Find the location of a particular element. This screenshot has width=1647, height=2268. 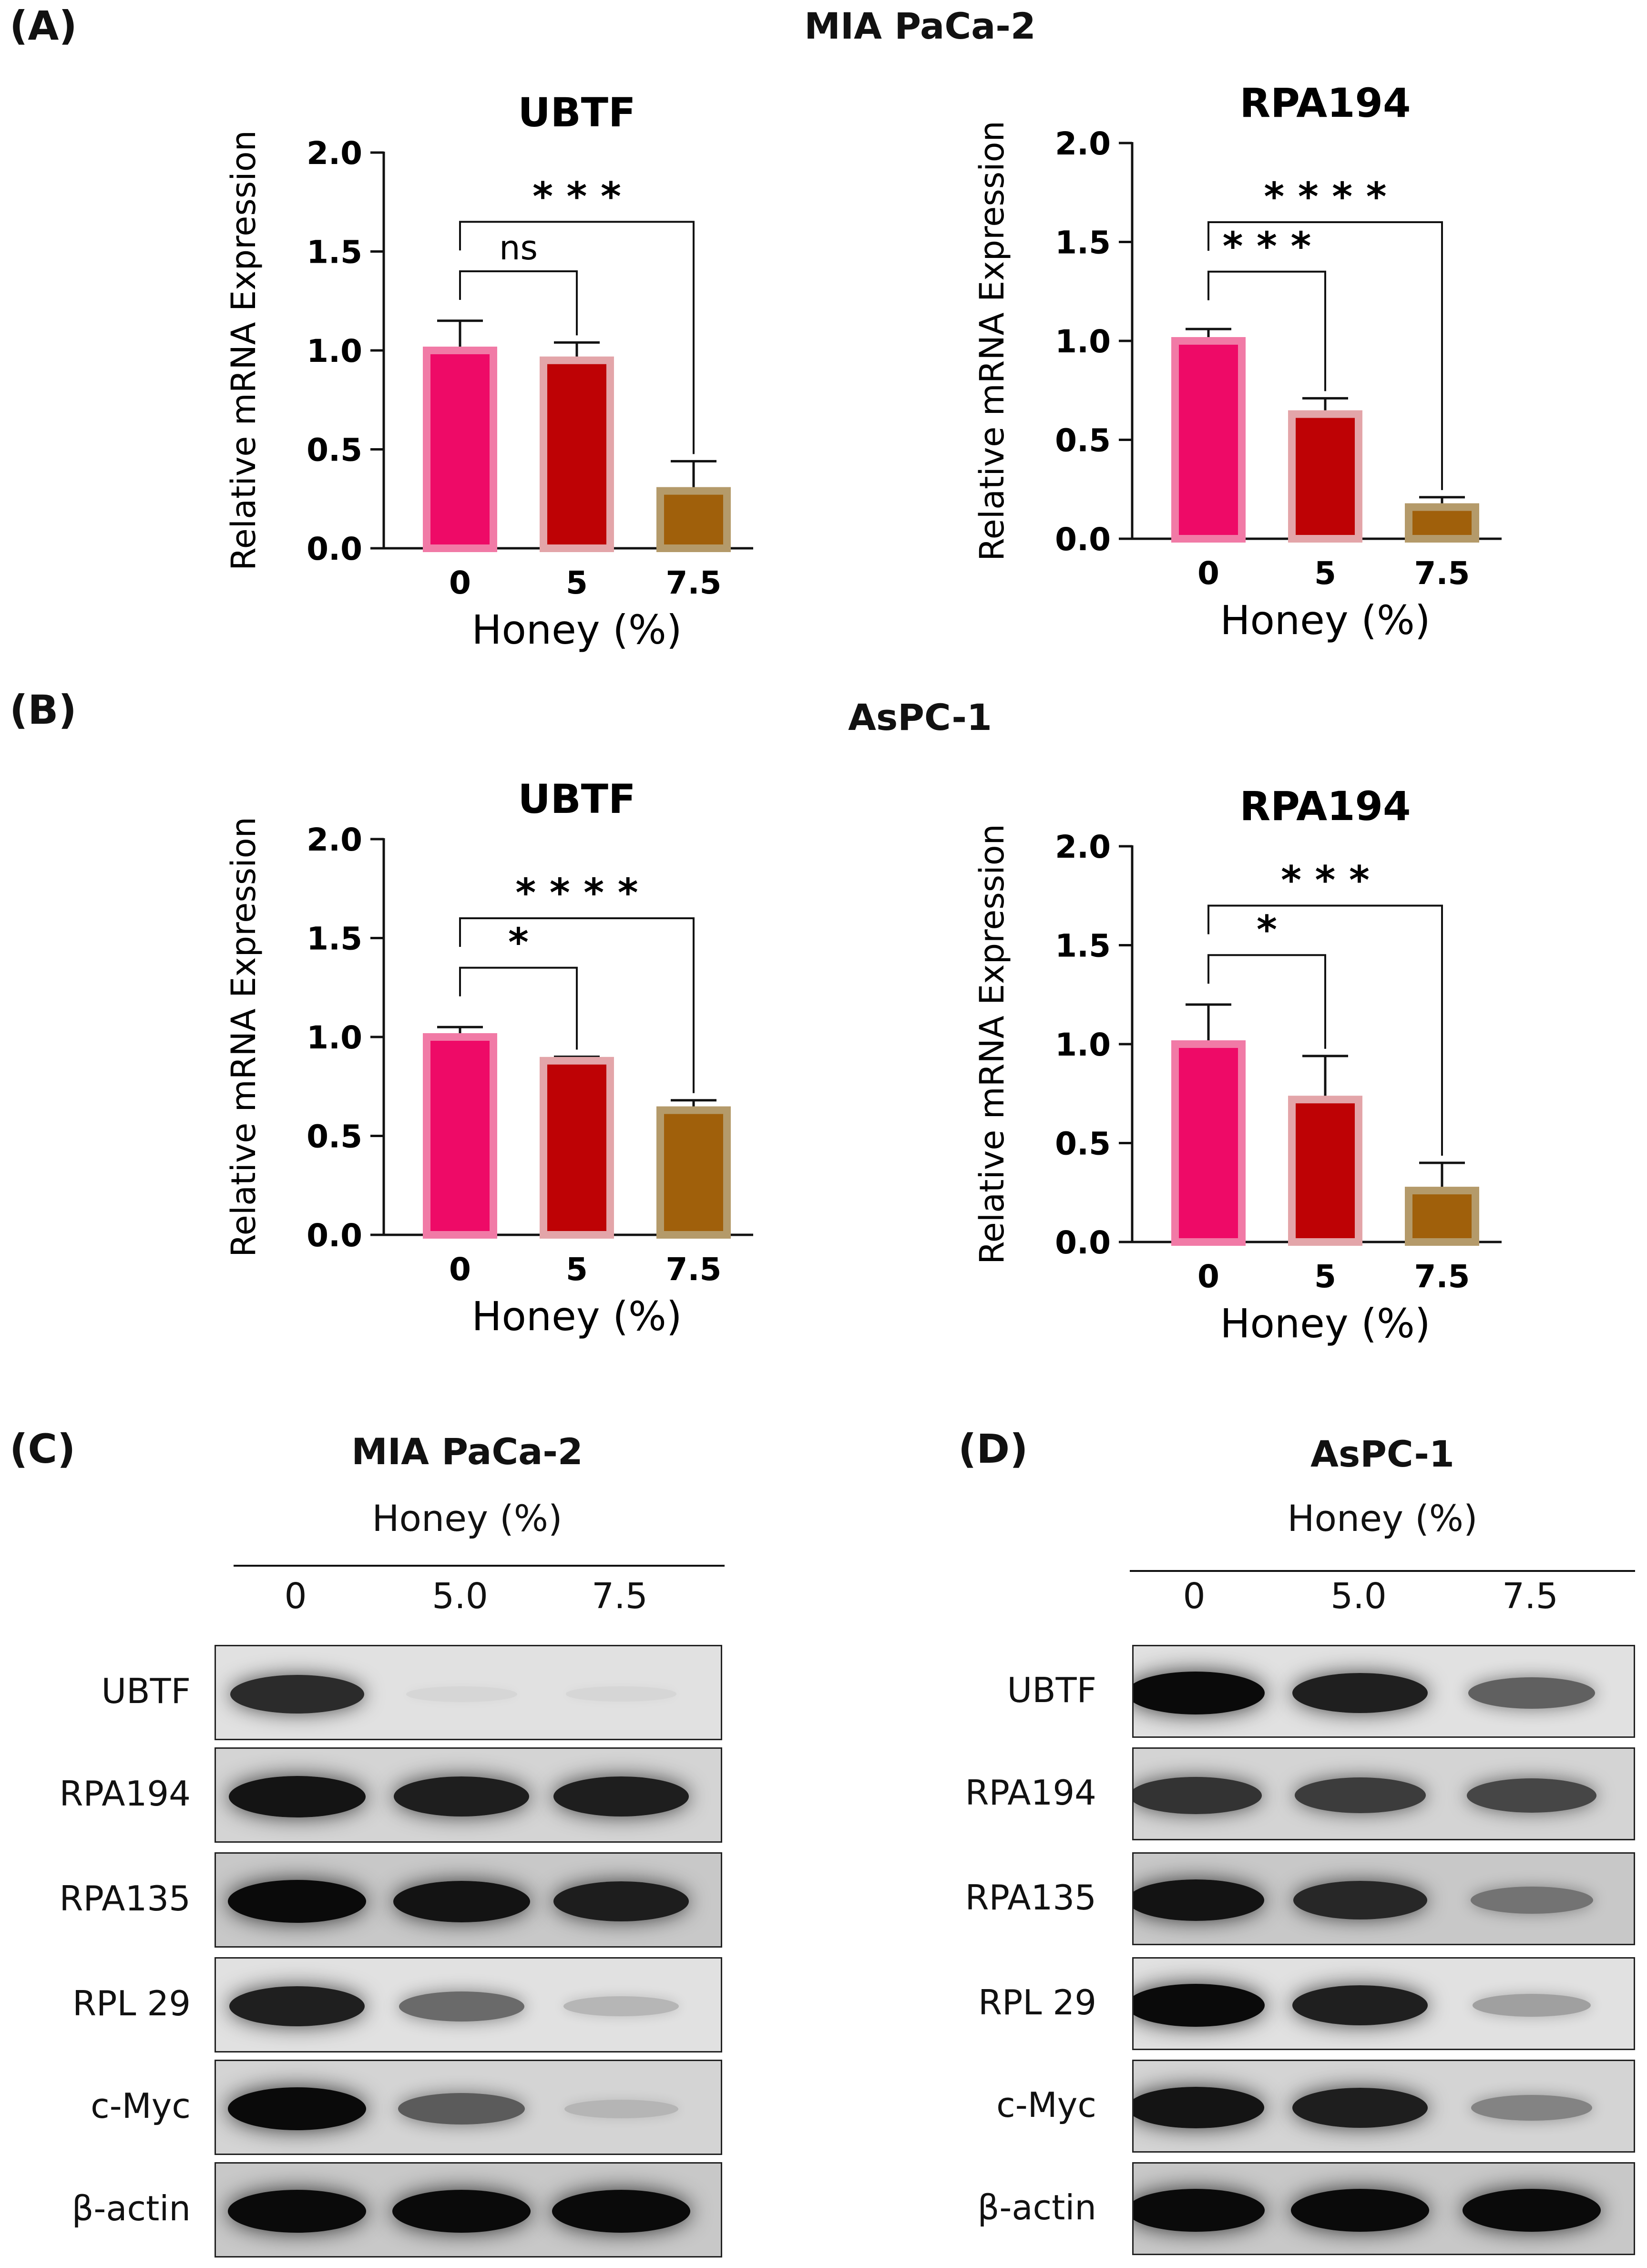

panel-label-d: (D) is located at coordinates (993, 1449).